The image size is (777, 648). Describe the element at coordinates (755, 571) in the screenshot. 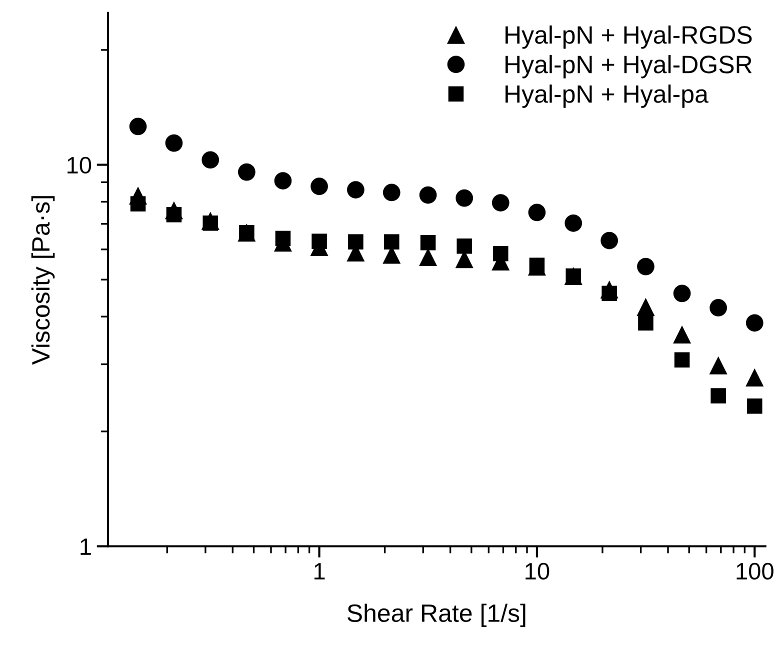

I see `x-tick-label: 100` at that location.